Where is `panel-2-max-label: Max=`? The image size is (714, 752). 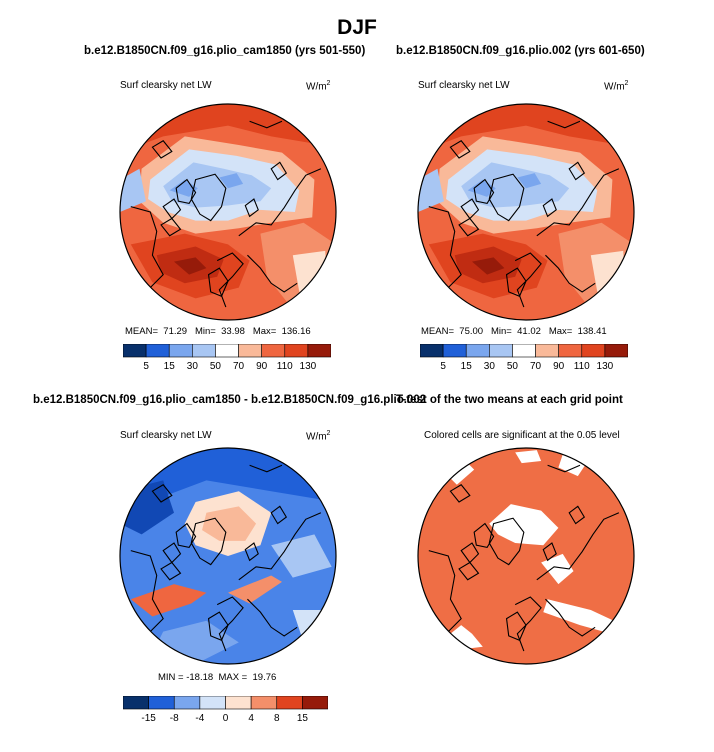 panel-2-max-label: Max= is located at coordinates (560, 331).